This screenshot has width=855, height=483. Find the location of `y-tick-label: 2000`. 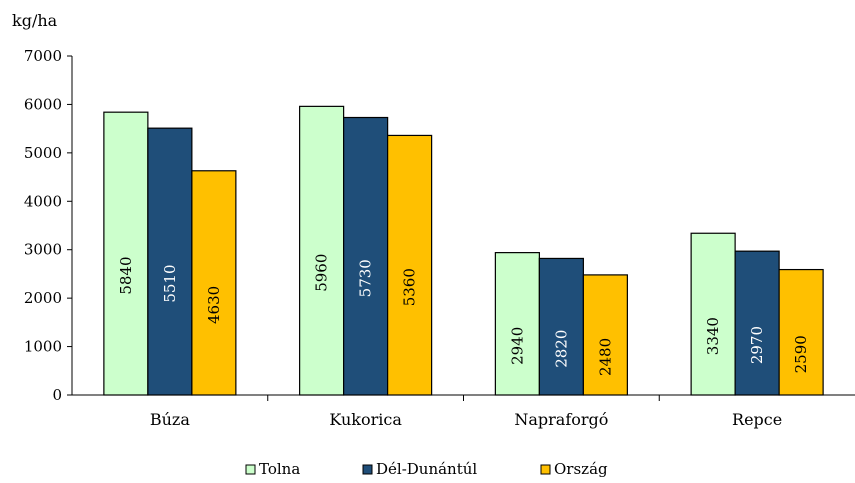

y-tick-label: 2000 is located at coordinates (43, 298).